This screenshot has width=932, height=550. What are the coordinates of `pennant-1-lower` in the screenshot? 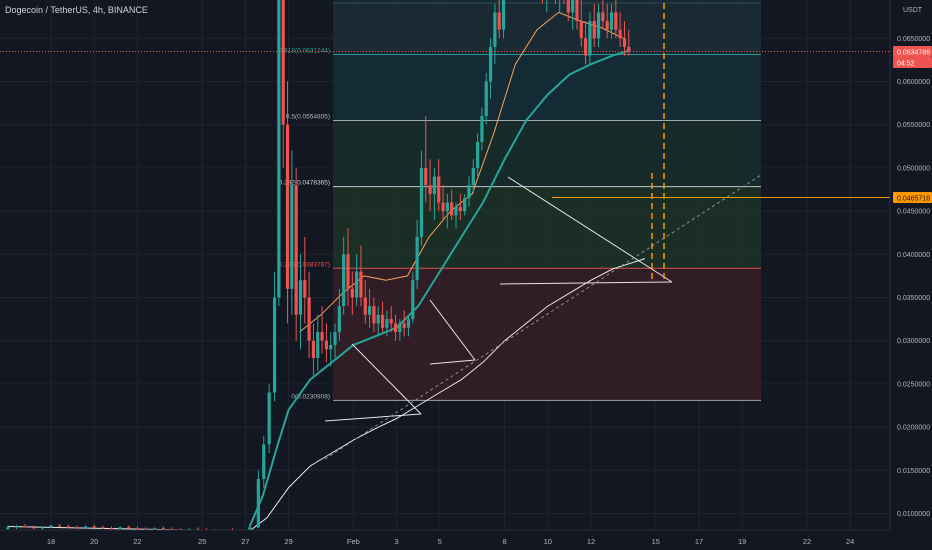 It's located at (373, 417).